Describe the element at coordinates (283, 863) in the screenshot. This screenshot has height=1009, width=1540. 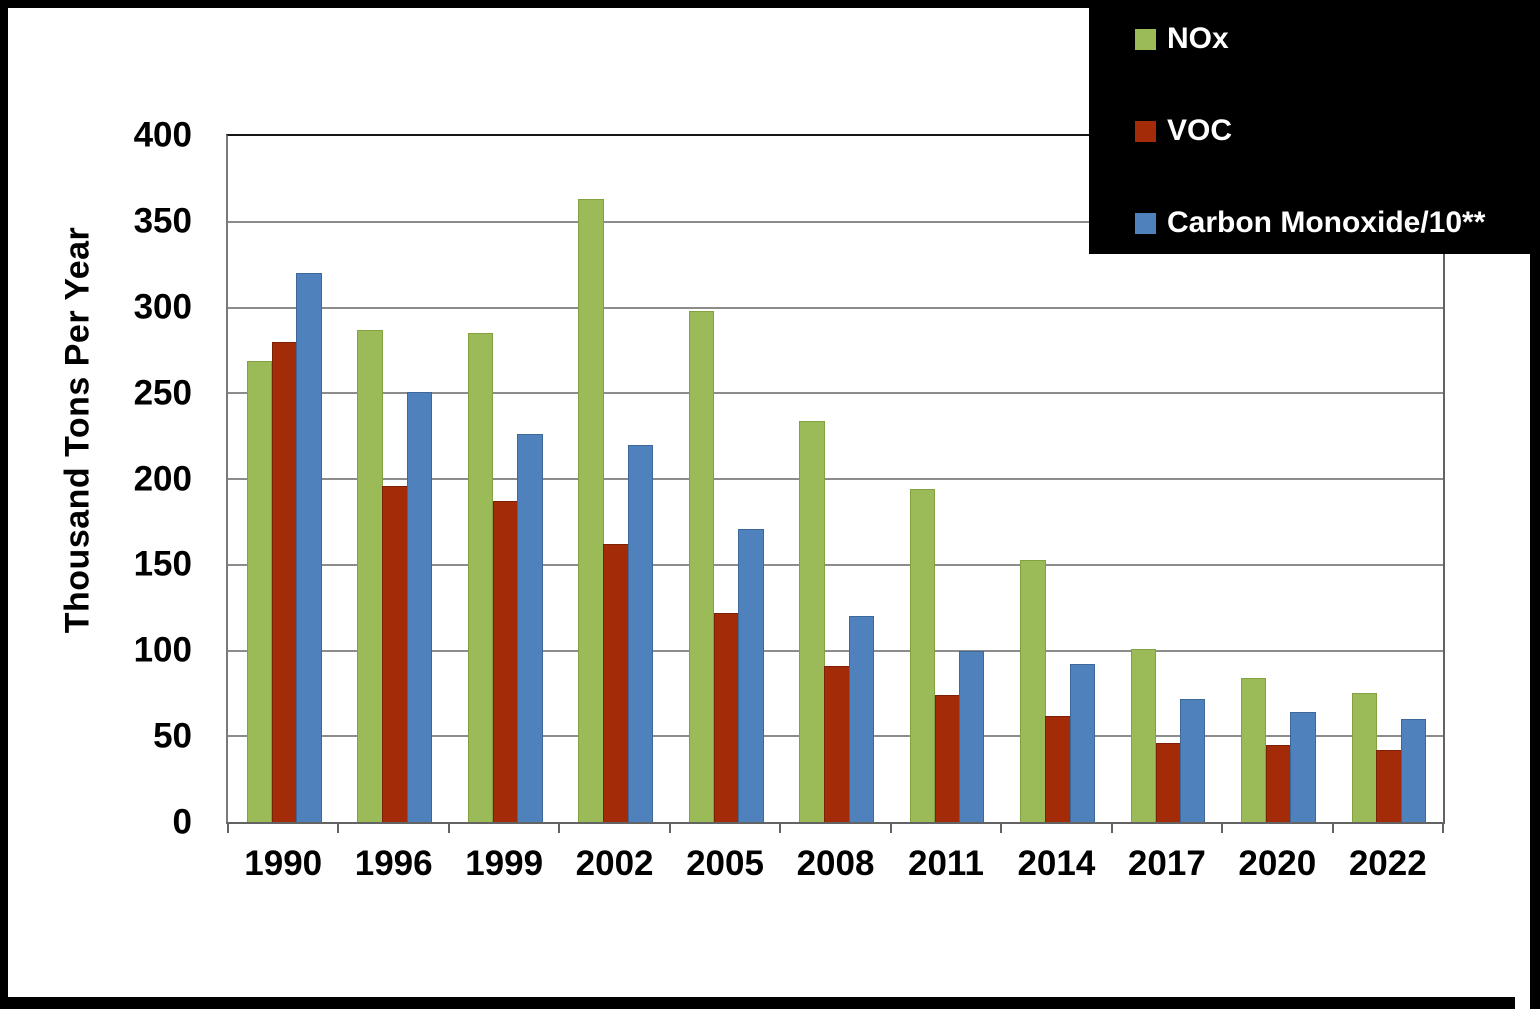
I see `x-tick-label-1990: 1990` at that location.